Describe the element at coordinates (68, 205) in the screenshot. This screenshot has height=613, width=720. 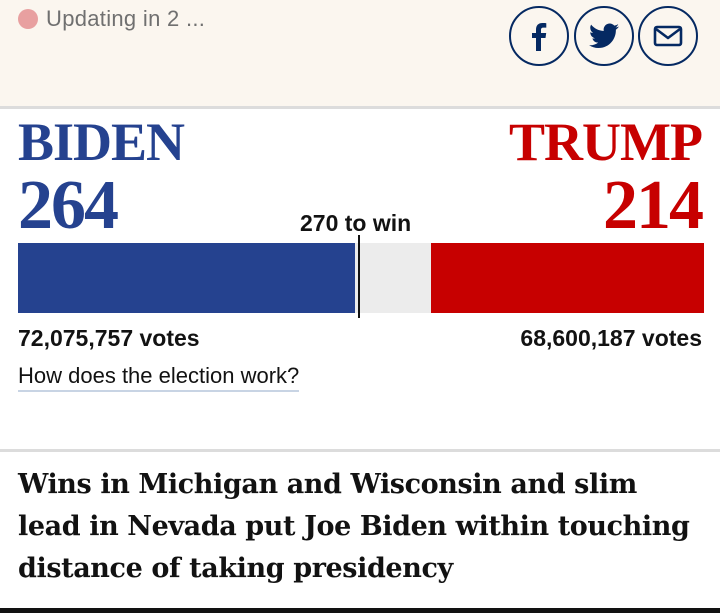
I see `biden-electoral-votes: 264` at that location.